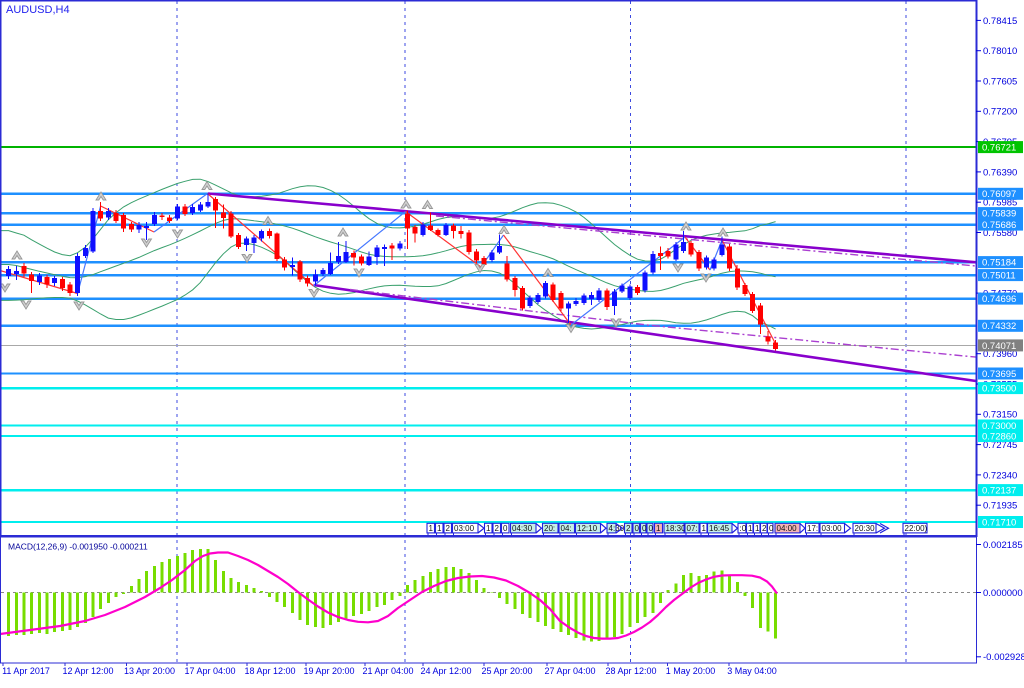  What do you see at coordinates (999, 326) in the screenshot?
I see `svg-text: 0.74332` at bounding box center [999, 326].